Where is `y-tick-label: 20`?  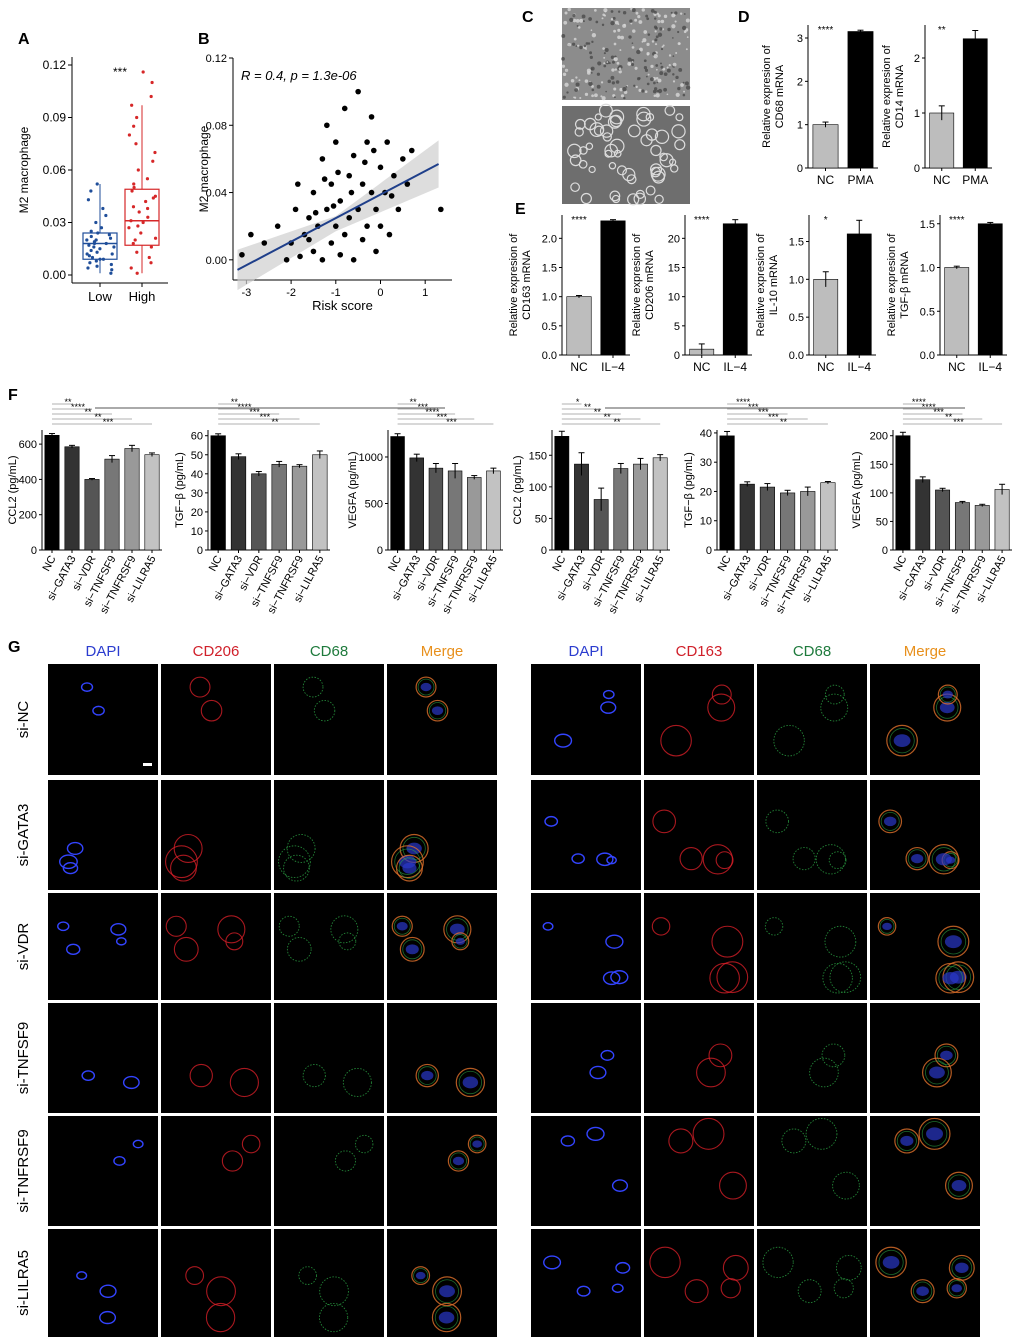
y-tick-label: 20 is located at coordinates (197, 513).